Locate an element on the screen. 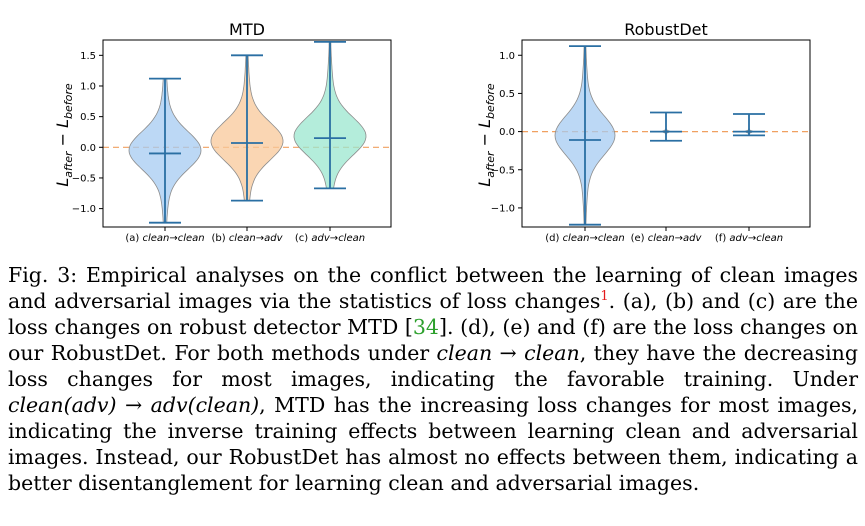 This screenshot has height=526, width=865. caption-math: clean(adv) → adv(clean) is located at coordinates (134, 405).